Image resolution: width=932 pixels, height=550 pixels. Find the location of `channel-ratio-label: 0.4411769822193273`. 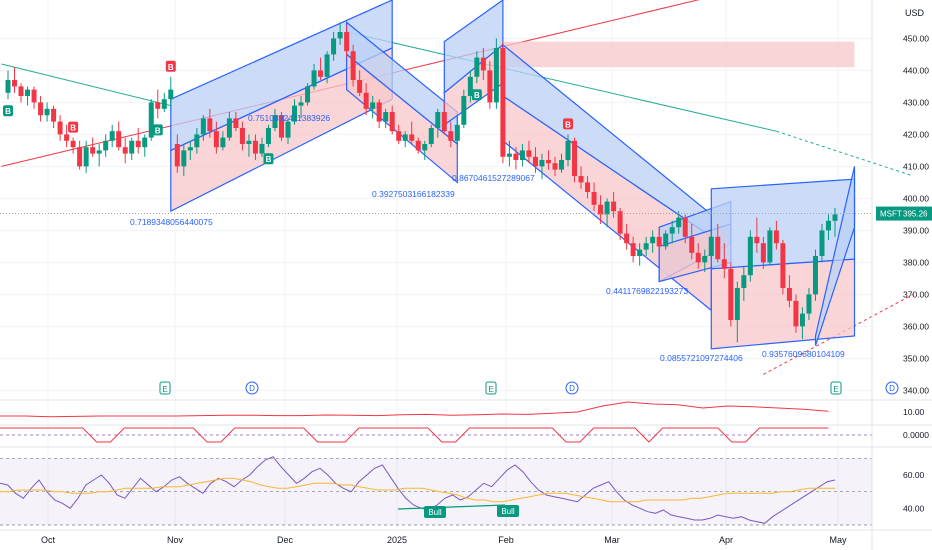

channel-ratio-label: 0.4411769822193273 is located at coordinates (647, 291).